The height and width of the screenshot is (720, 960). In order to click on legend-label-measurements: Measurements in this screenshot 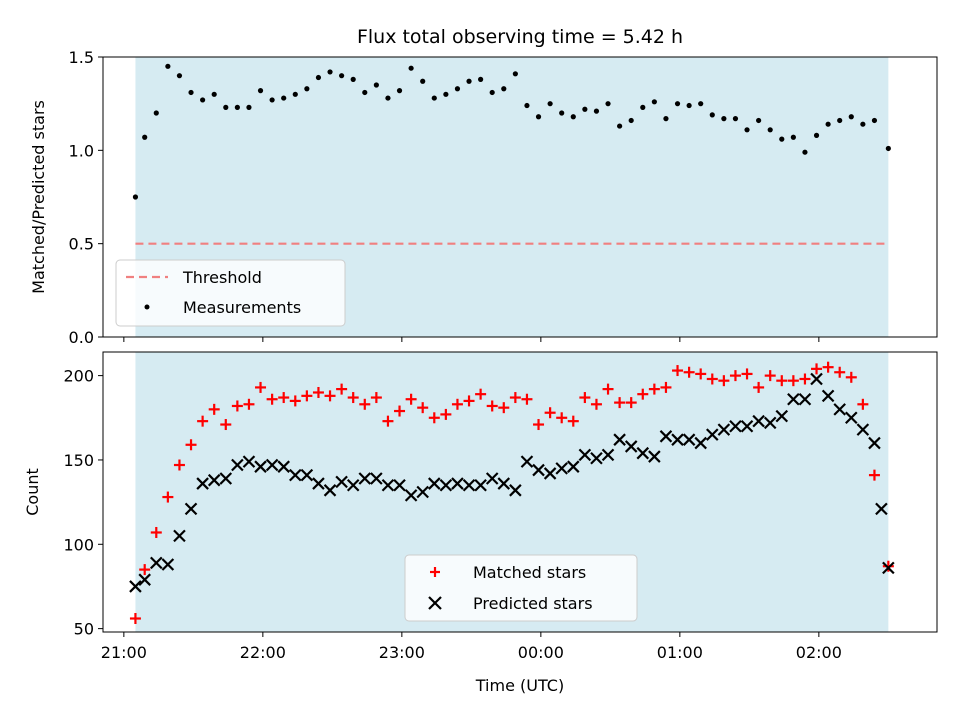, I will do `click(242, 307)`.